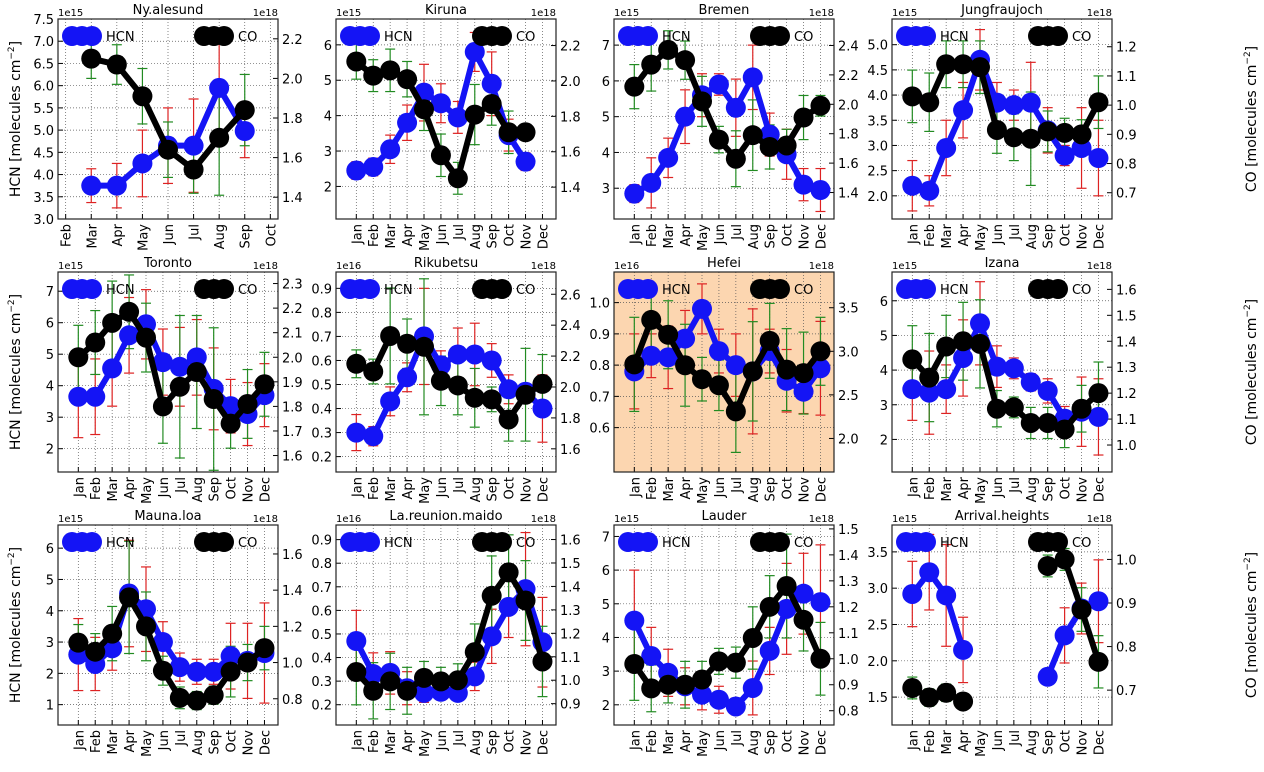 Image resolution: width=1264 pixels, height=772 pixels. Describe the element at coordinates (606, 706) in the screenshot. I see `tick-label-left: 2` at that location.